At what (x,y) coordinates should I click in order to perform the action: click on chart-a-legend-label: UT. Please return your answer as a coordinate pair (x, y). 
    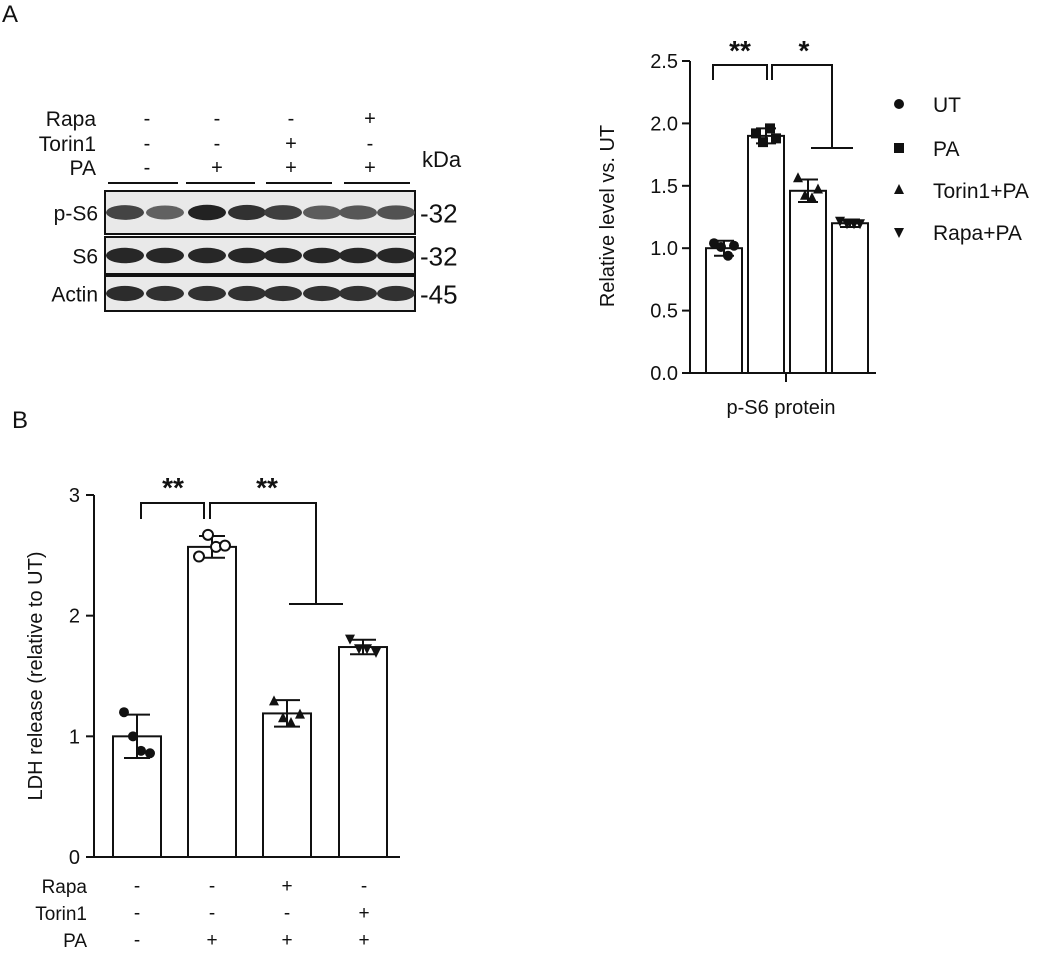
    Looking at the image, I should click on (947, 105).